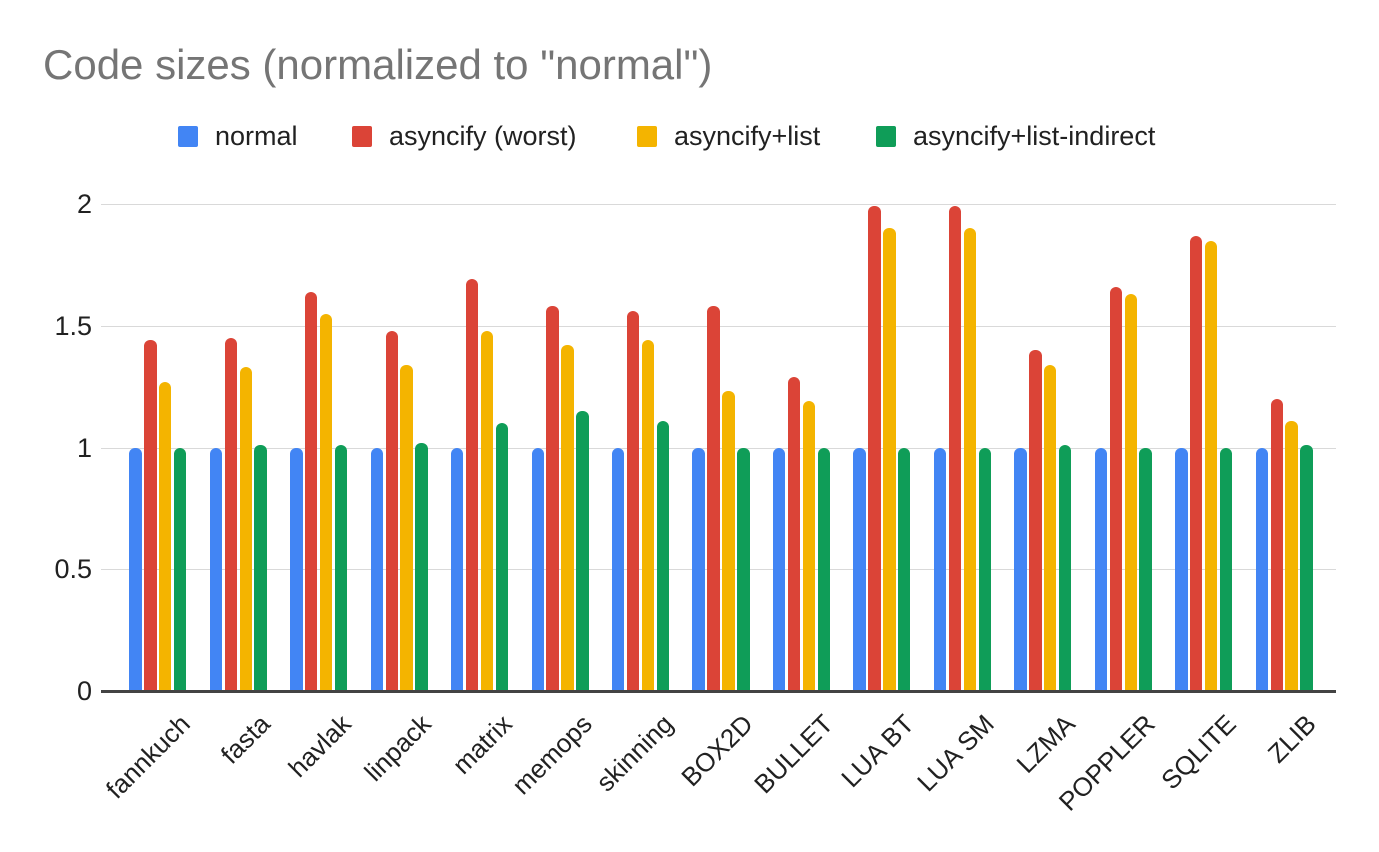 The height and width of the screenshot is (852, 1379). What do you see at coordinates (378, 64) in the screenshot?
I see `chart-title: Code sizes (normalized to "normal")` at bounding box center [378, 64].